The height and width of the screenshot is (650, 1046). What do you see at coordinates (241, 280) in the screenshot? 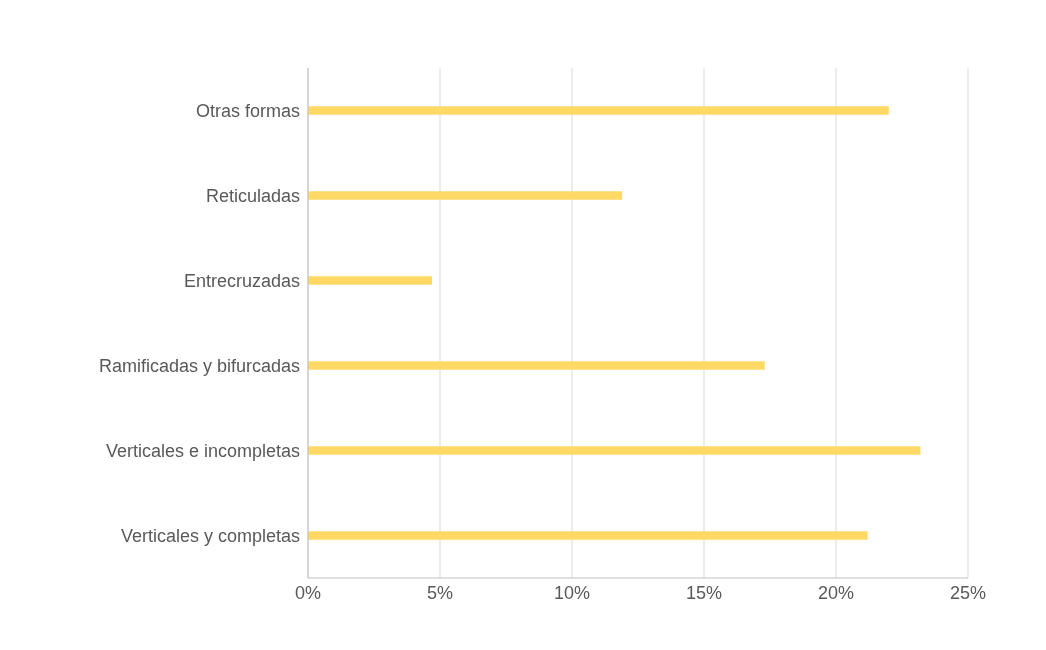
I see `y-tick-label: Entrecruzadas` at bounding box center [241, 280].